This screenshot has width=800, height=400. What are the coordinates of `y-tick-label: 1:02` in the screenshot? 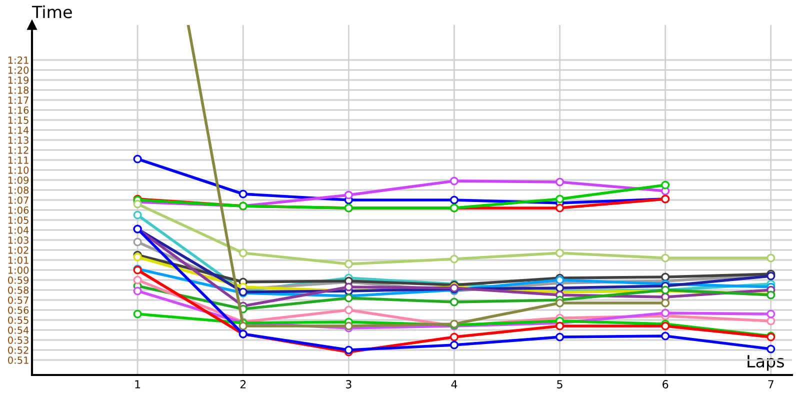 It's located at (18, 250).